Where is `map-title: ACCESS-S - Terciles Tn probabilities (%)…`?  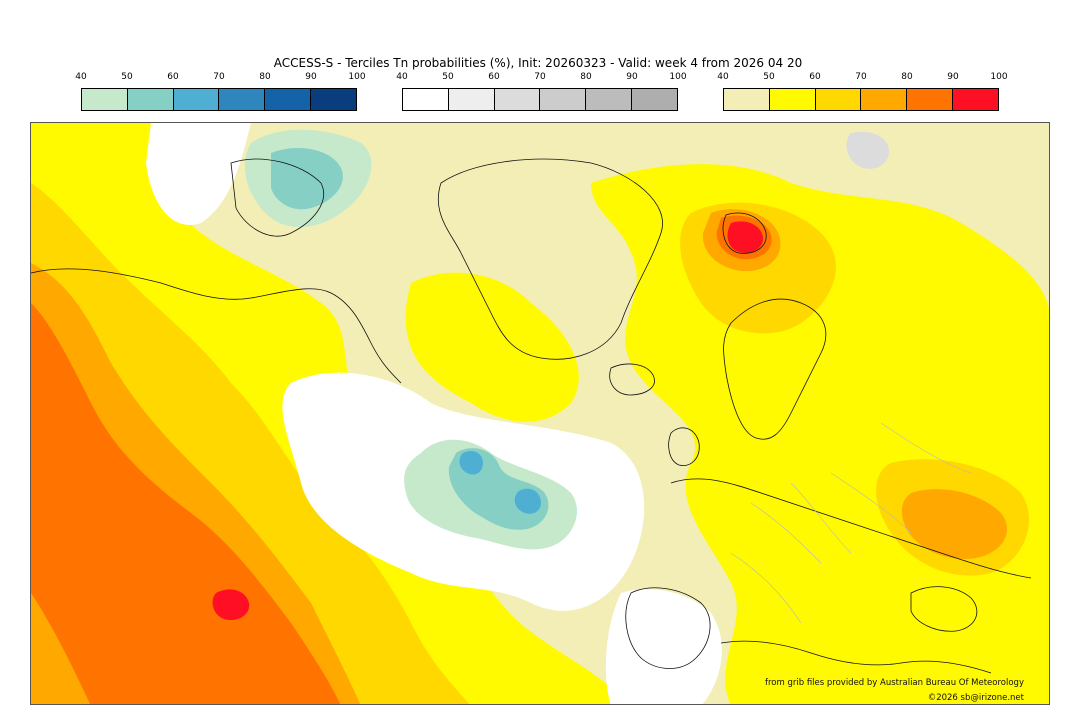
map-title: ACCESS-S - Terciles Tn probabilities (%)… is located at coordinates (538, 63).